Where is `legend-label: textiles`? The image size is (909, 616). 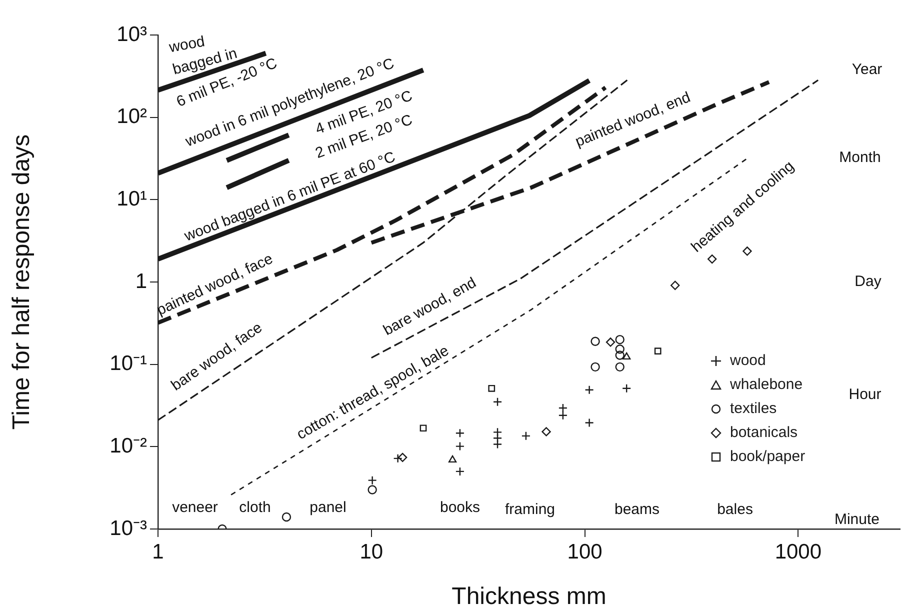 legend-label: textiles is located at coordinates (753, 409).